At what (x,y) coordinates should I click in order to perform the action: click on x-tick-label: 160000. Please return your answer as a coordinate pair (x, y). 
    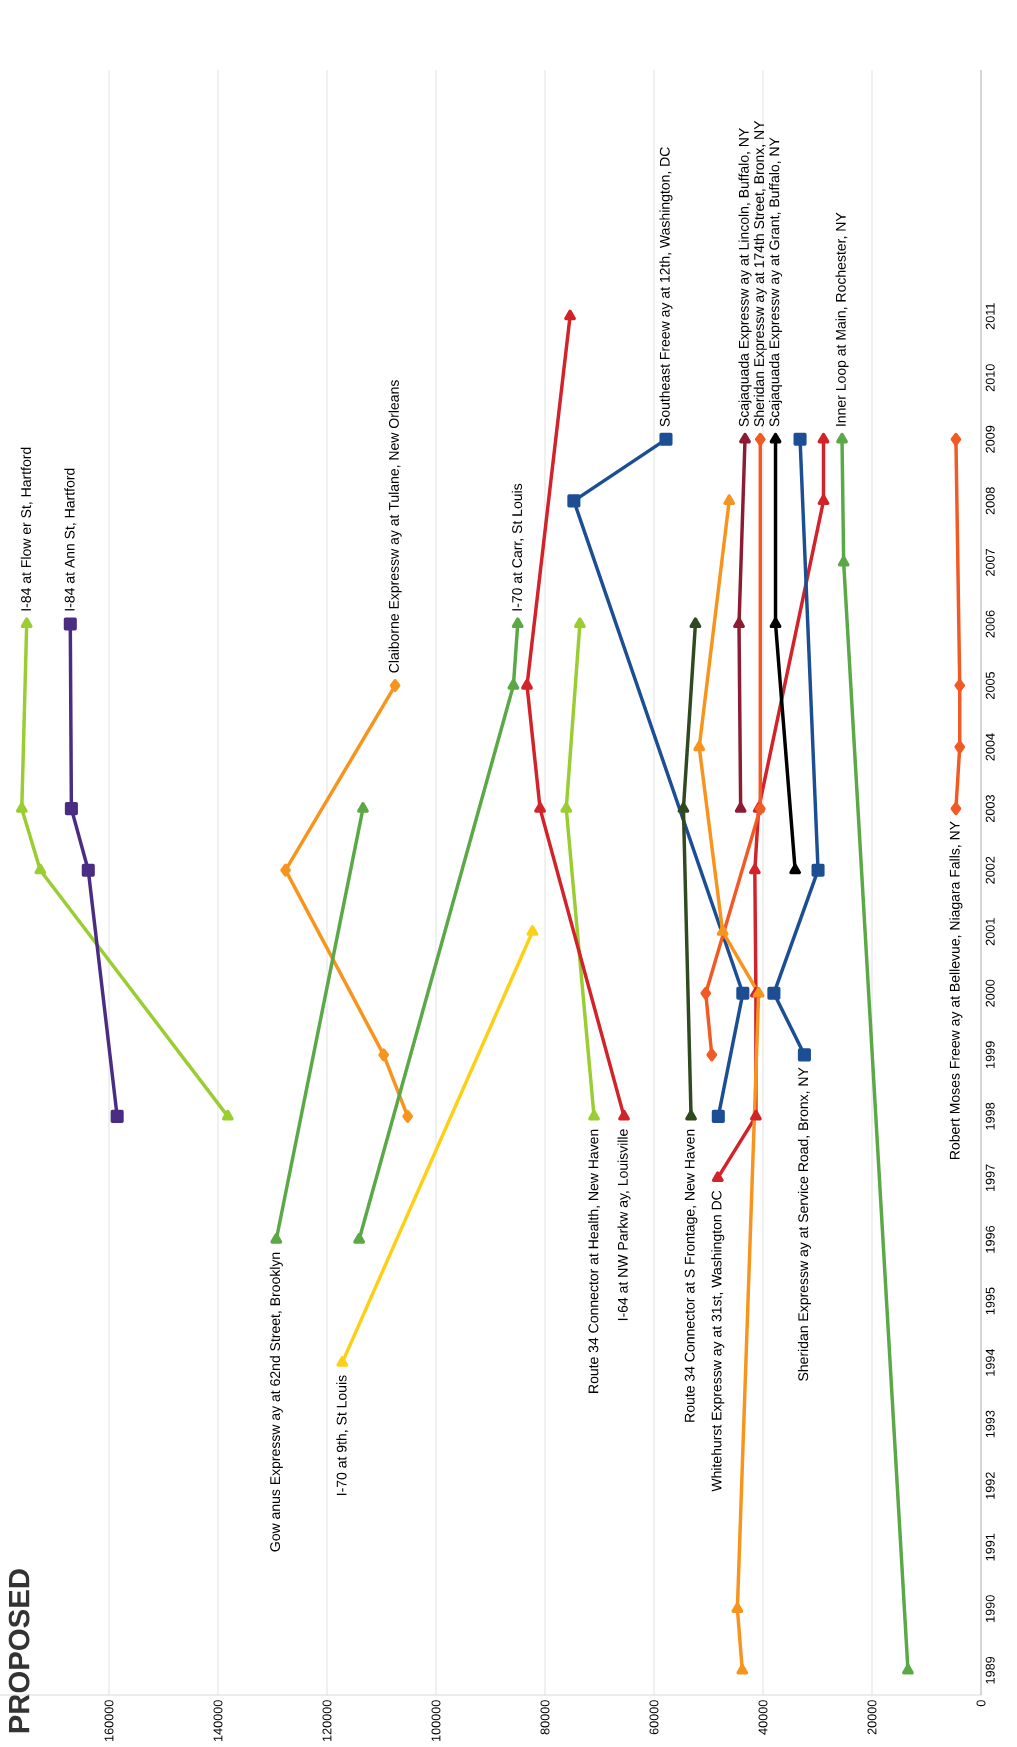
    Looking at the image, I should click on (109, 1721).